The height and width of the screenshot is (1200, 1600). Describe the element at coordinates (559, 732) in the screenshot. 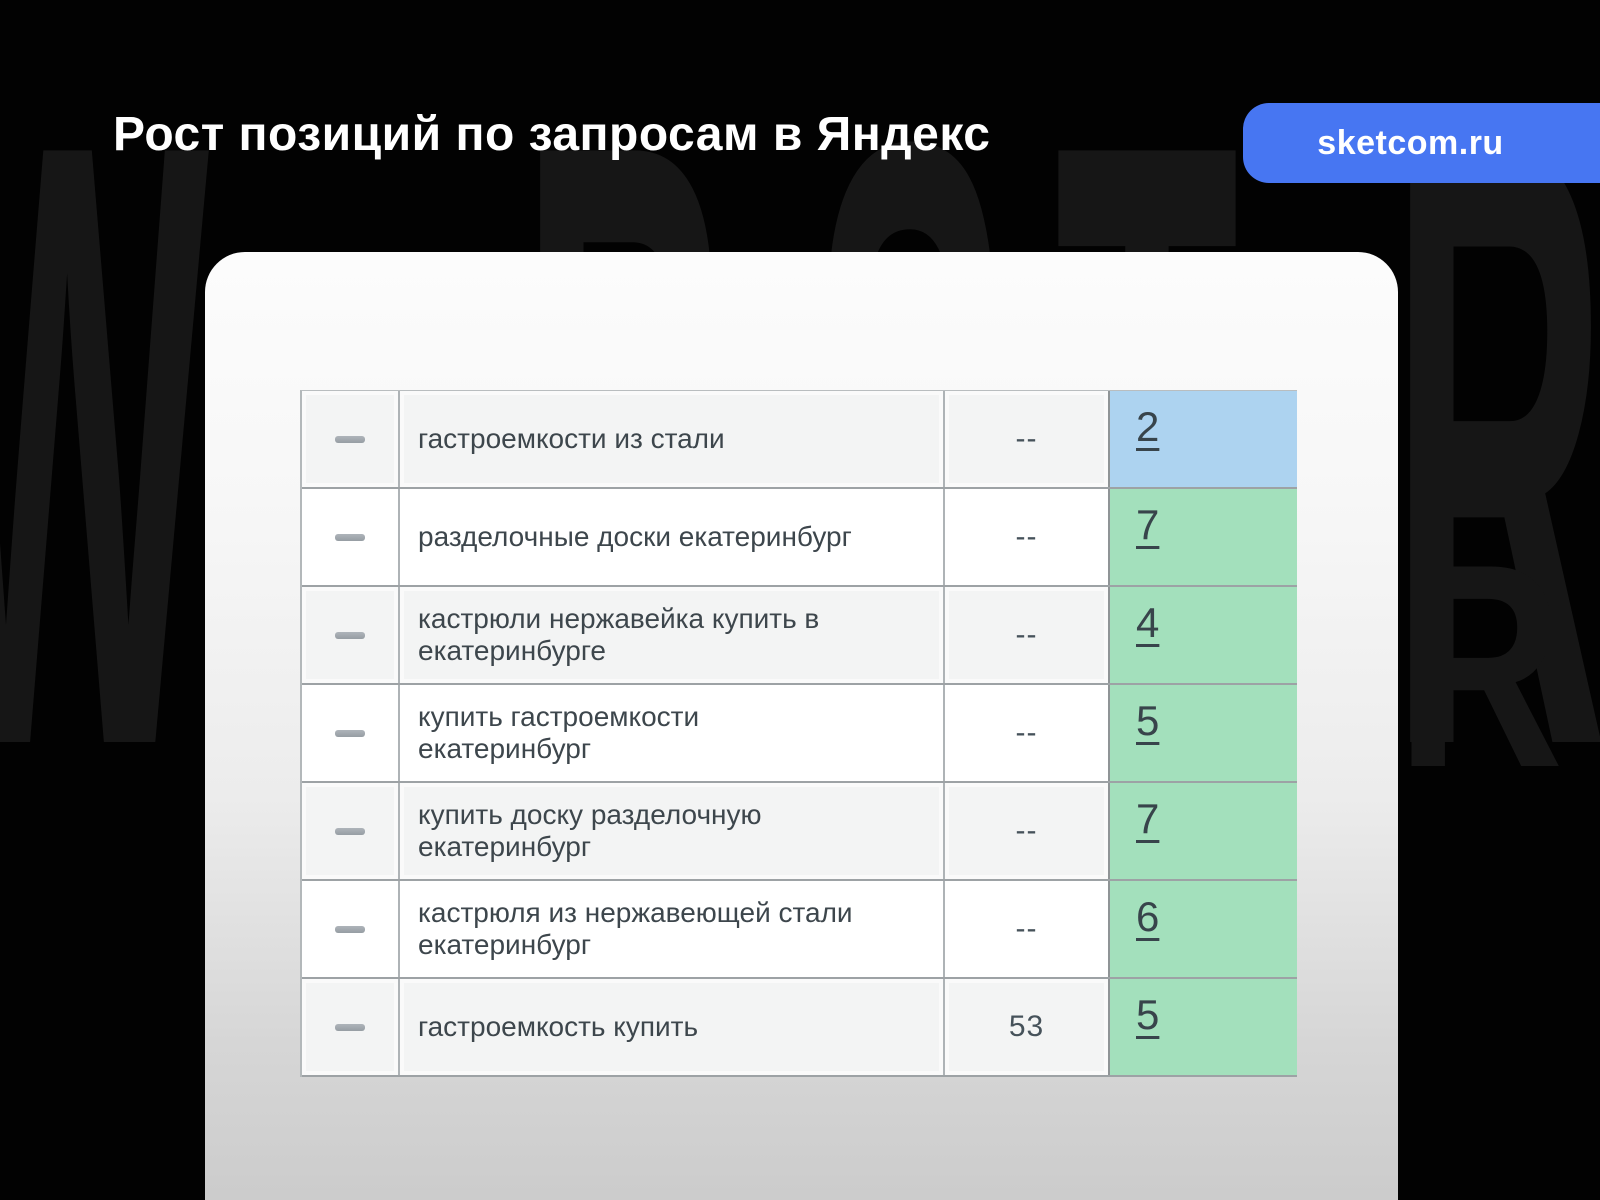

I see `query-text: купить гастроемкости екатеринбург` at that location.